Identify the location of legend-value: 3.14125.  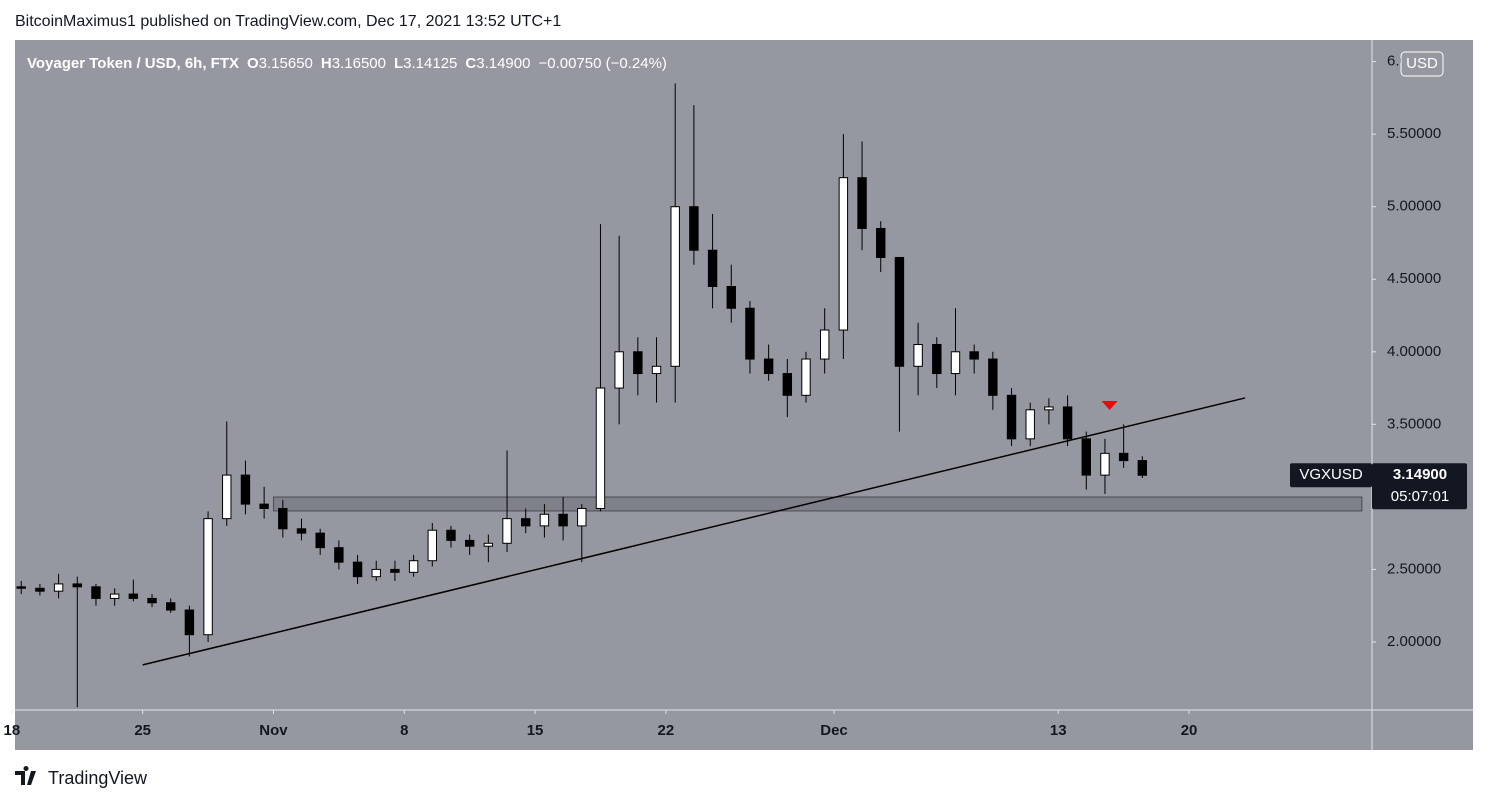
(430, 63).